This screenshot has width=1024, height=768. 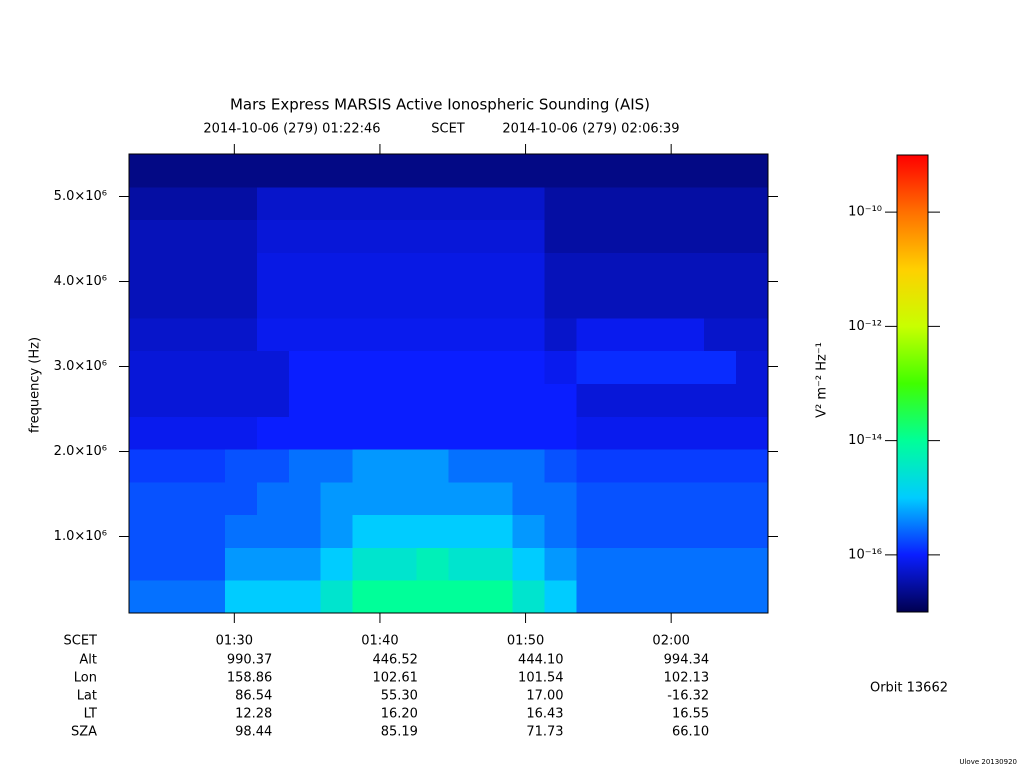 I want to click on ephemeris-value: 102.61, so click(x=395, y=678).